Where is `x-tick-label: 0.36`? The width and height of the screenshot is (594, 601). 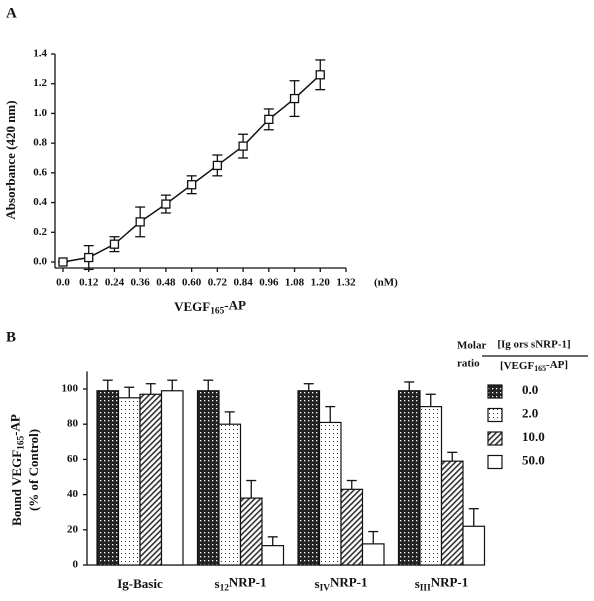
x-tick-label: 0.36 is located at coordinates (141, 283).